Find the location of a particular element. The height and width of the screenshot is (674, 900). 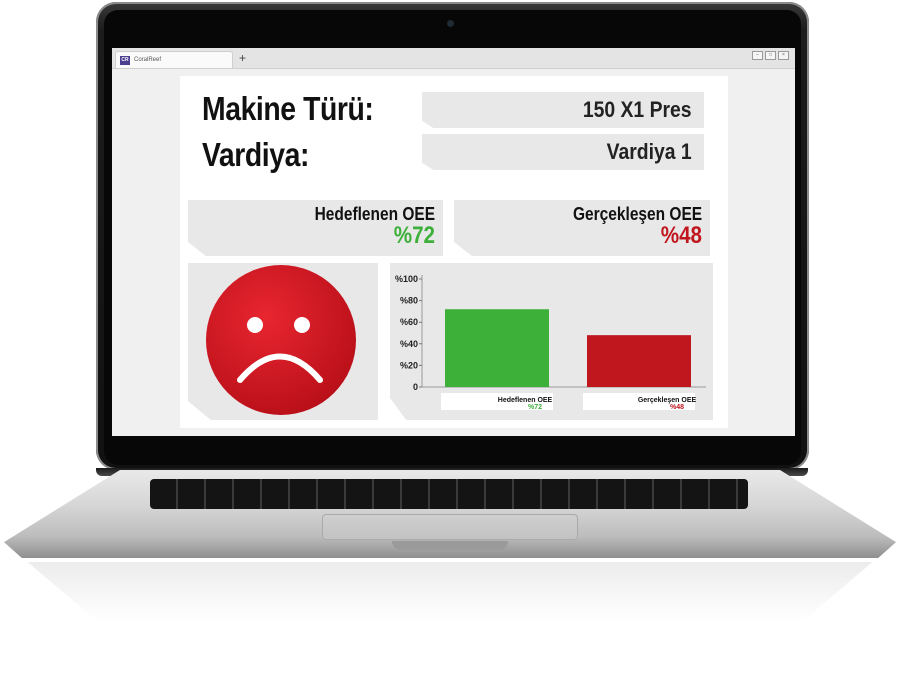

category-label: Gerçekleşen OEE is located at coordinates (667, 400).